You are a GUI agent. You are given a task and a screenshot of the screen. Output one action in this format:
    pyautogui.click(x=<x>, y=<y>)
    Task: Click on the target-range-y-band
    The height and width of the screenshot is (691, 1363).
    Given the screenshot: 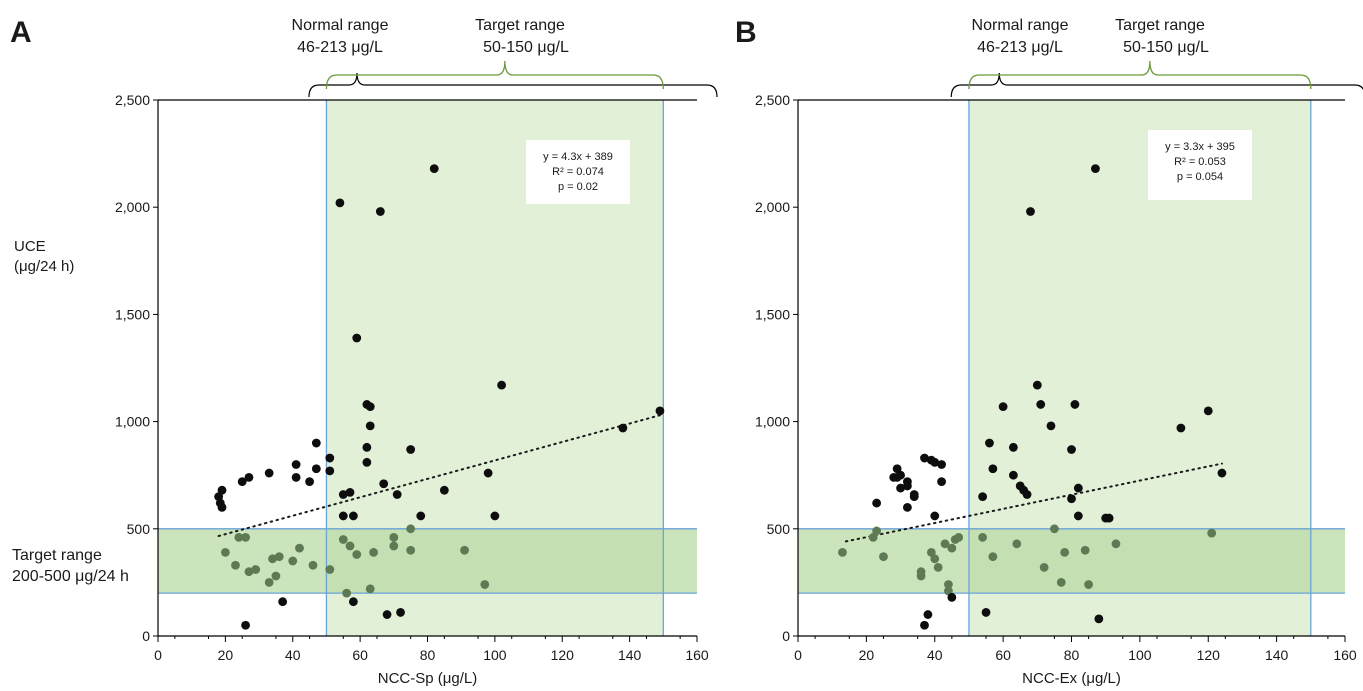 What is the action you would take?
    pyautogui.click(x=1071, y=561)
    